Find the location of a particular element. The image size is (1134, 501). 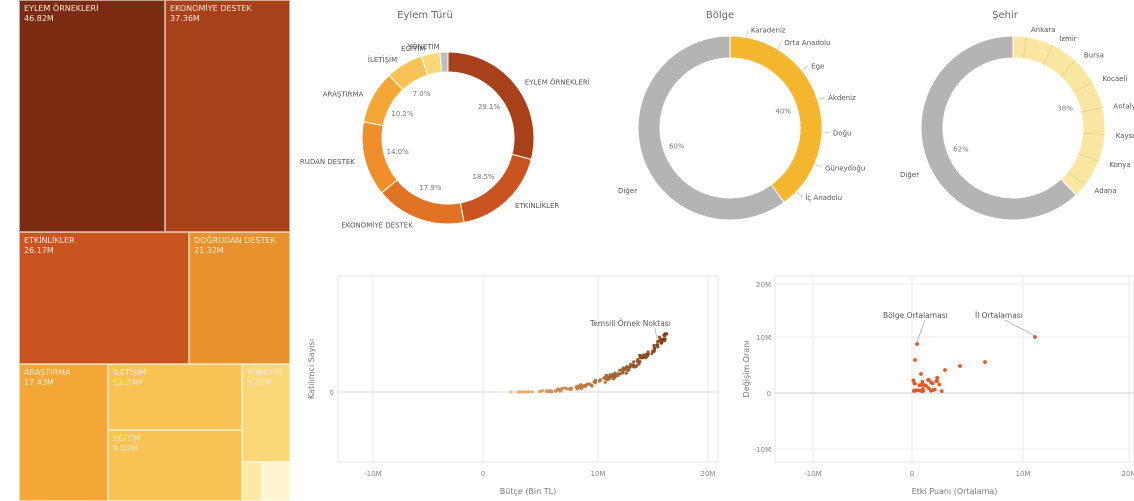

callout-label: Bursa is located at coordinates (1094, 56).